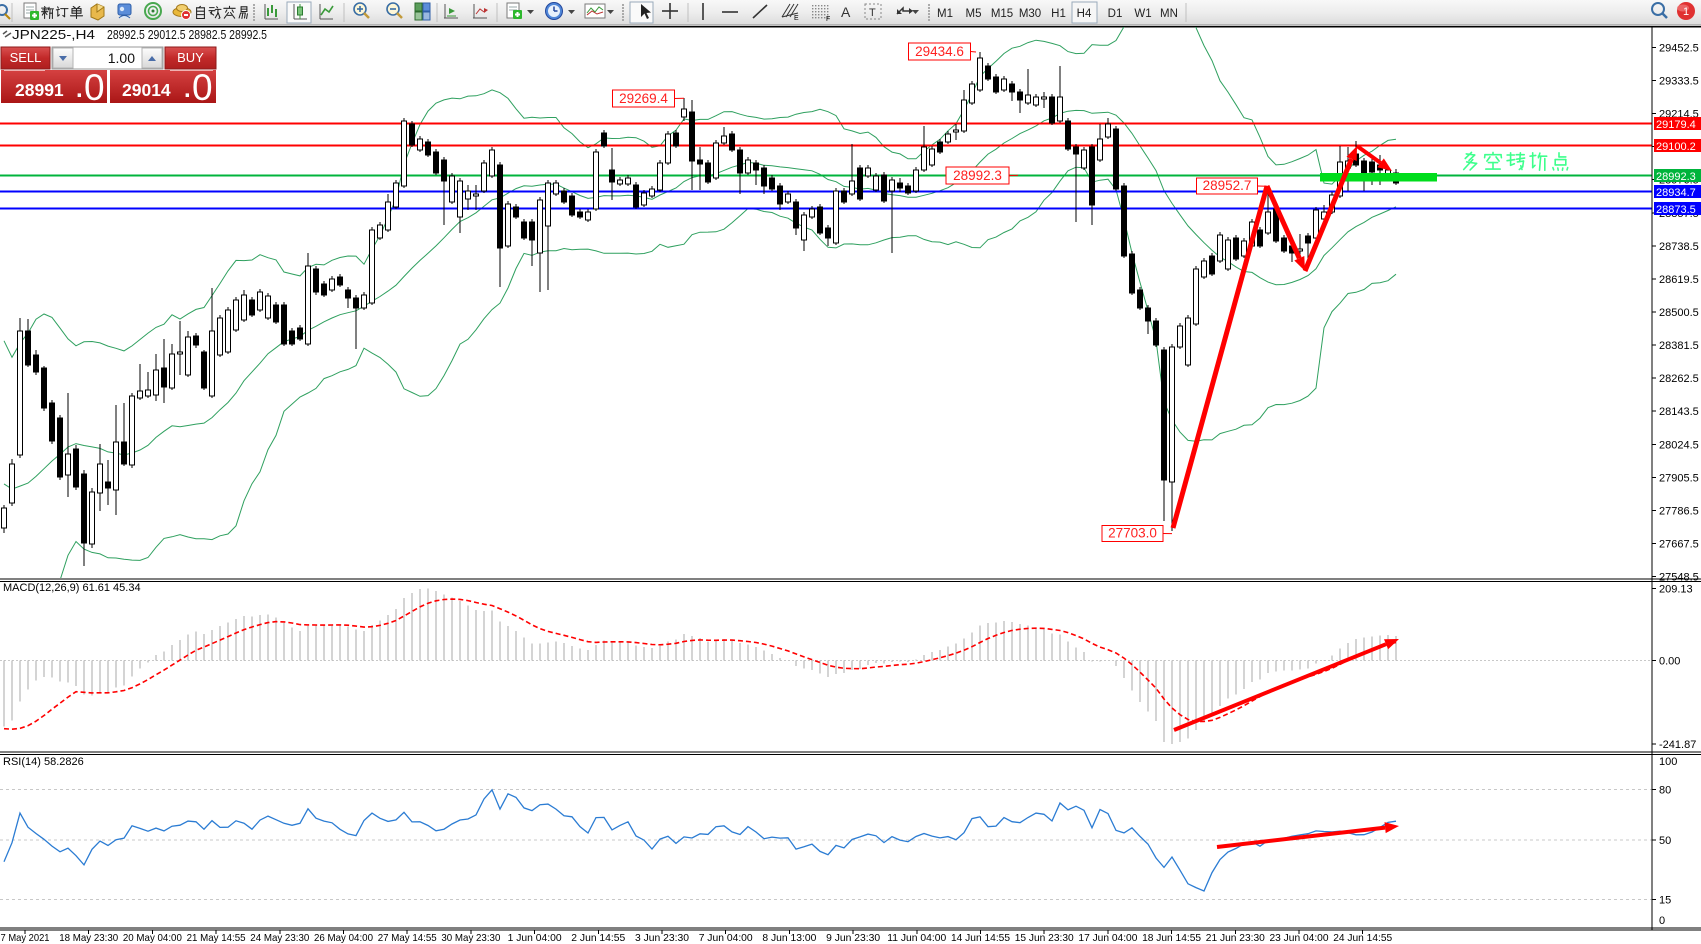 The width and height of the screenshot is (1701, 944). I want to click on svg-text: 7 Jun 04:00, so click(726, 938).